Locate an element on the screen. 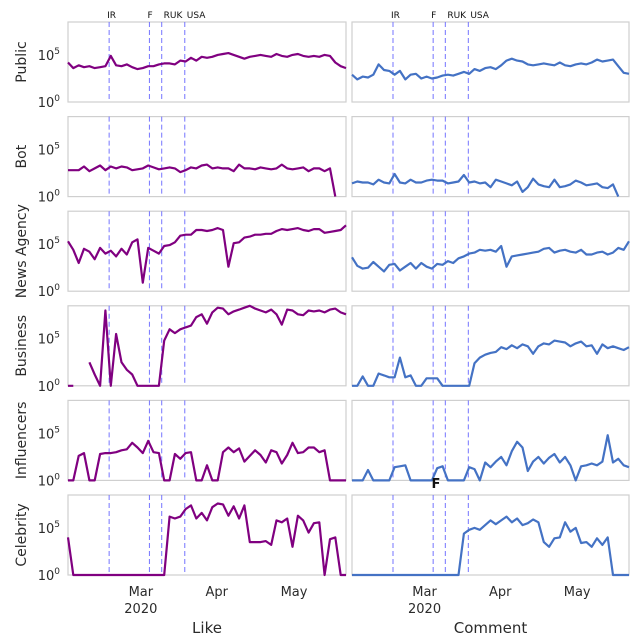 This screenshot has height=640, width=638. panel-frame-public-like is located at coordinates (207, 62).